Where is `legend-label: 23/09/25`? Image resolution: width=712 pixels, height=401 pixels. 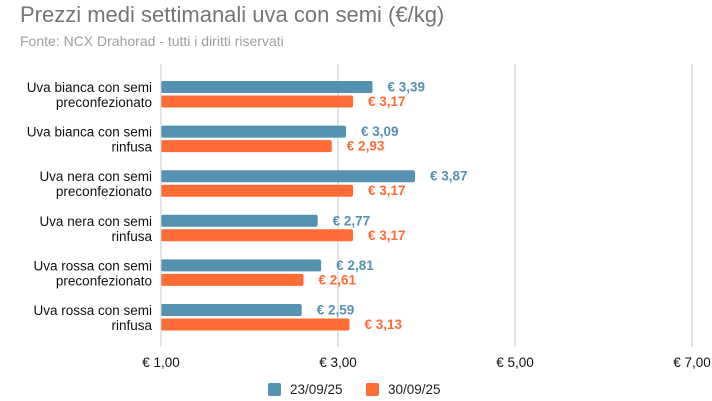 legend-label: 23/09/25 is located at coordinates (316, 389).